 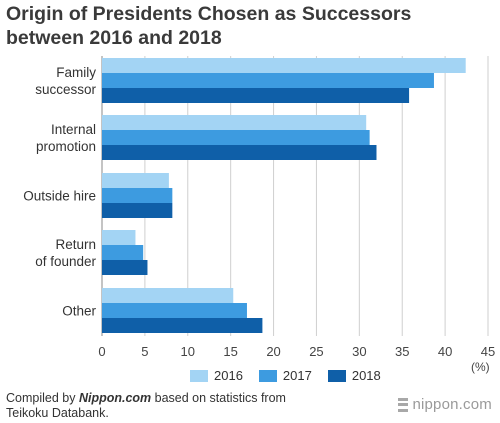 What do you see at coordinates (228, 375) in the screenshot?
I see `legend-label-2016: 2016` at bounding box center [228, 375].